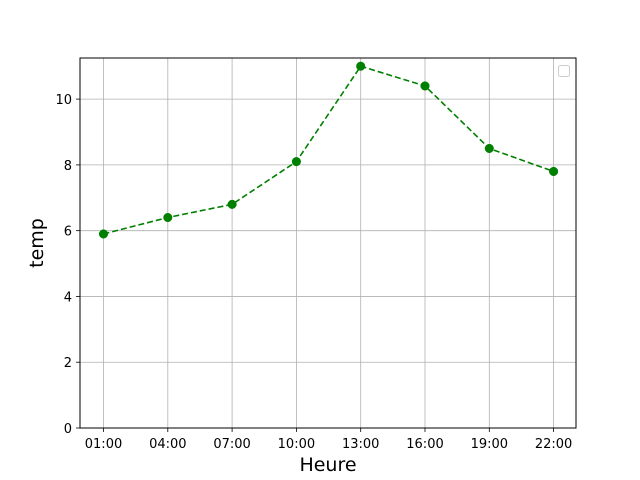 The image size is (640, 480). What do you see at coordinates (68, 166) in the screenshot?
I see `y-tick-label: 8` at bounding box center [68, 166].